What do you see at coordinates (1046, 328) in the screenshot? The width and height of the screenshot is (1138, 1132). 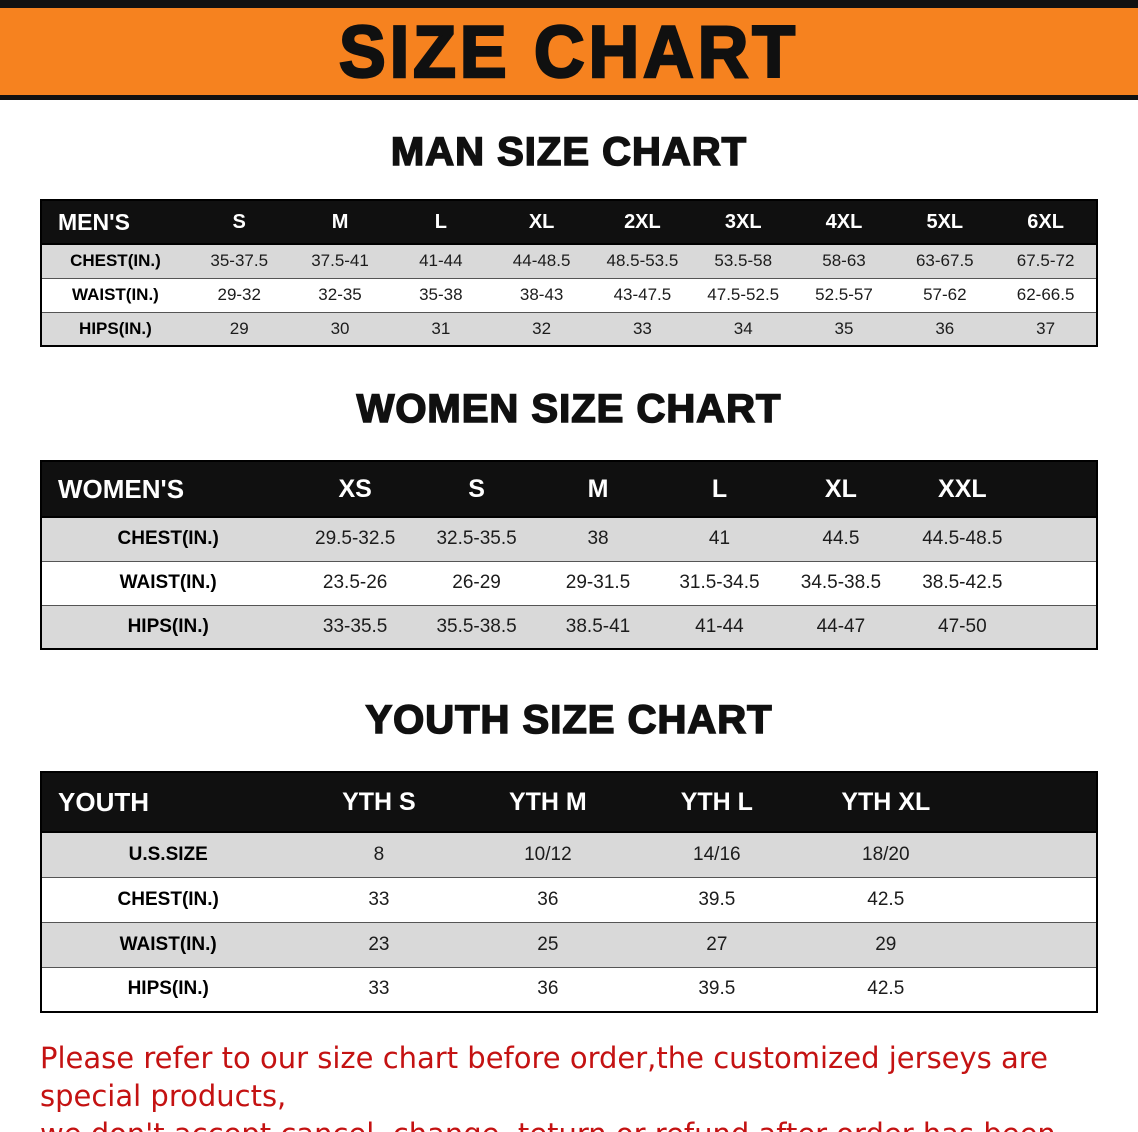 I see `size-value-cell: 37` at bounding box center [1046, 328].